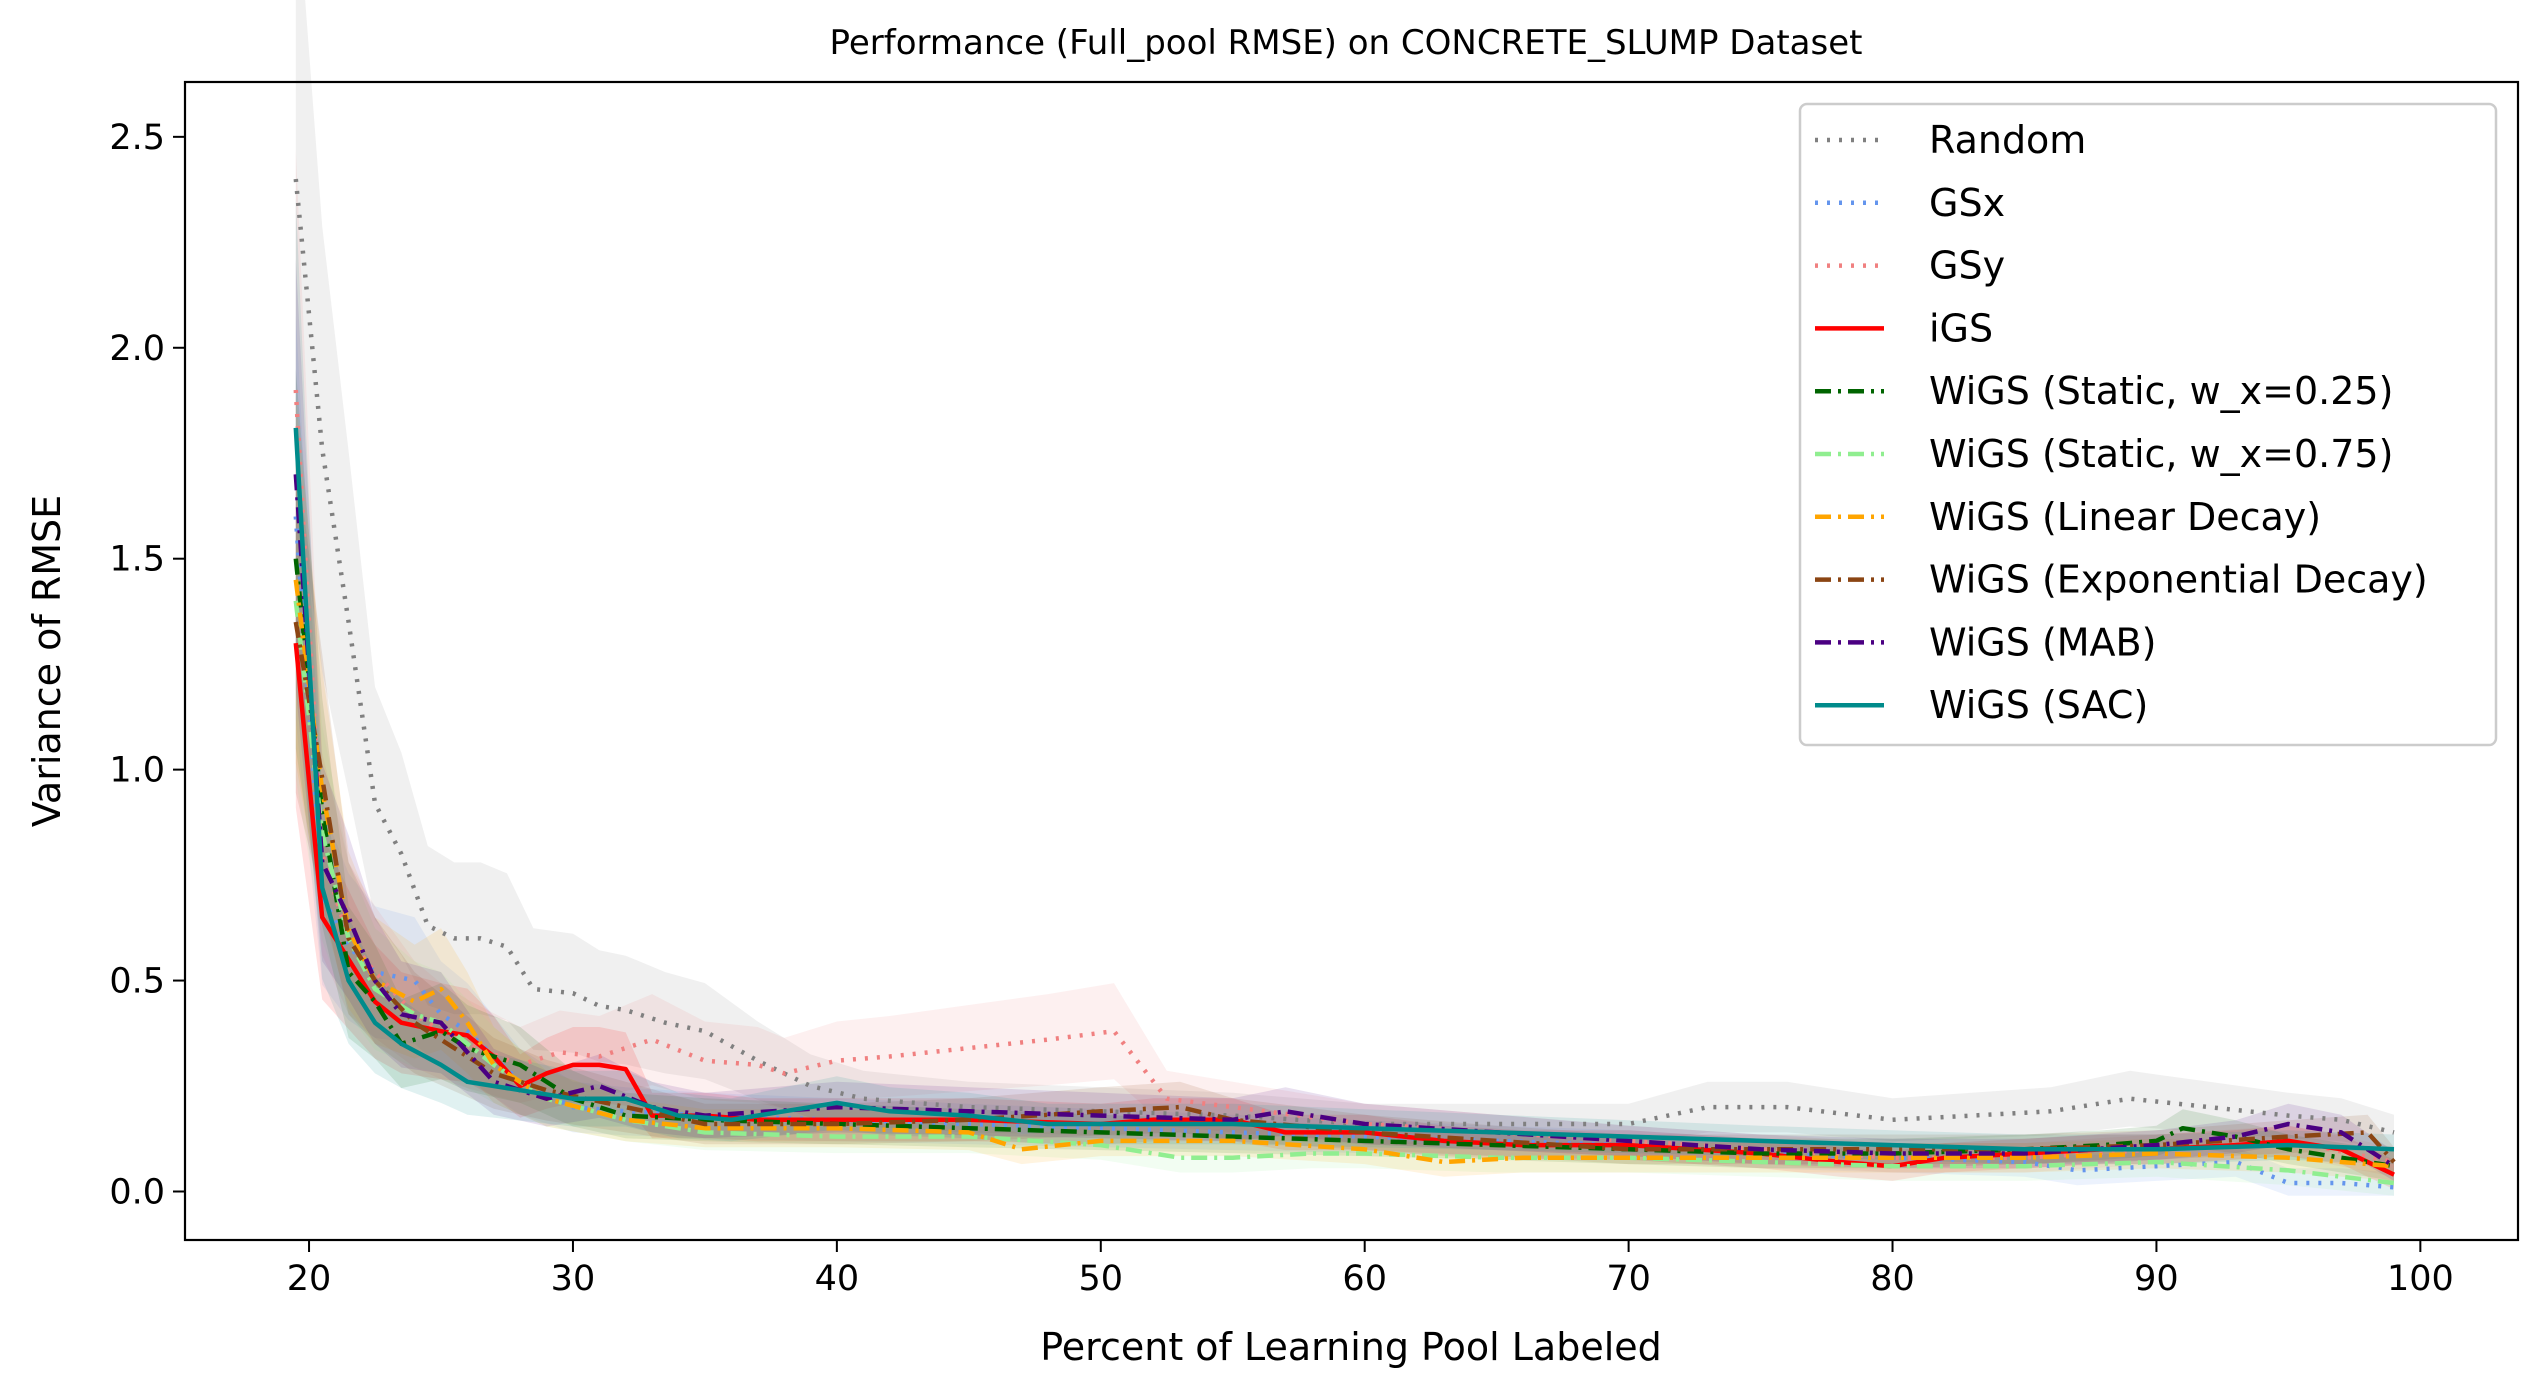 The height and width of the screenshot is (1397, 2539). Describe the element at coordinates (1967, 203) in the screenshot. I see `legend-label-1: GSx` at that location.